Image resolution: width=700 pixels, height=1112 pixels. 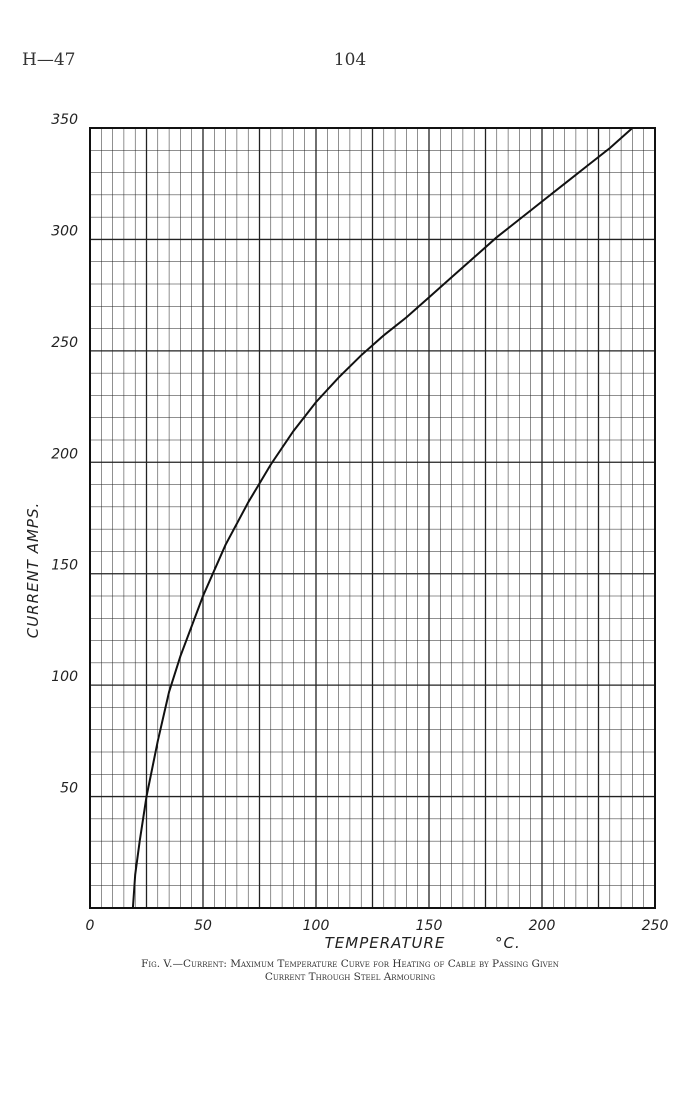 What do you see at coordinates (429, 926) in the screenshot?
I see `x-tick-label: 150` at bounding box center [429, 926].